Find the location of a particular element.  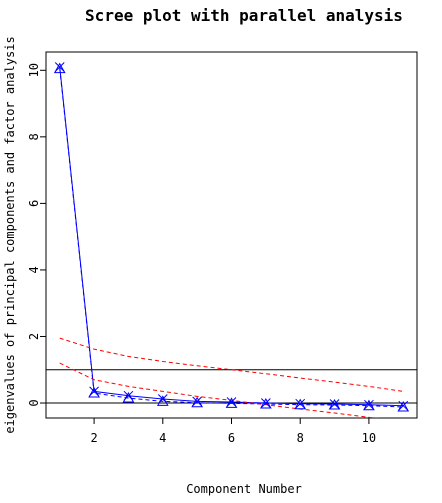

x-axis: 2 4 6 8 10 is located at coordinates (233, 431).